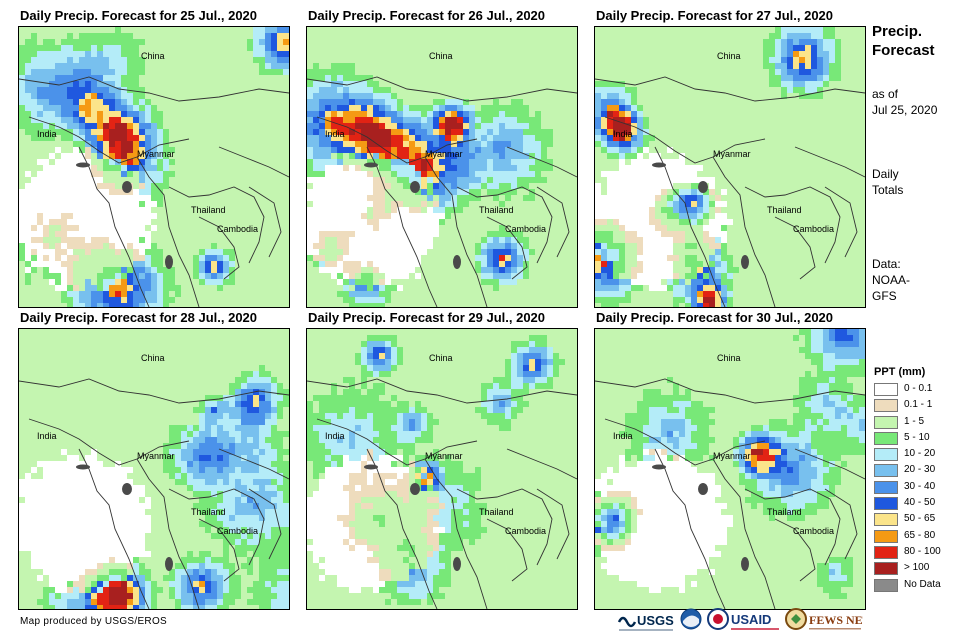 The width and height of the screenshot is (967, 639). Describe the element at coordinates (891, 280) in the screenshot. I see `data-source-line2: NOAA-` at that location.